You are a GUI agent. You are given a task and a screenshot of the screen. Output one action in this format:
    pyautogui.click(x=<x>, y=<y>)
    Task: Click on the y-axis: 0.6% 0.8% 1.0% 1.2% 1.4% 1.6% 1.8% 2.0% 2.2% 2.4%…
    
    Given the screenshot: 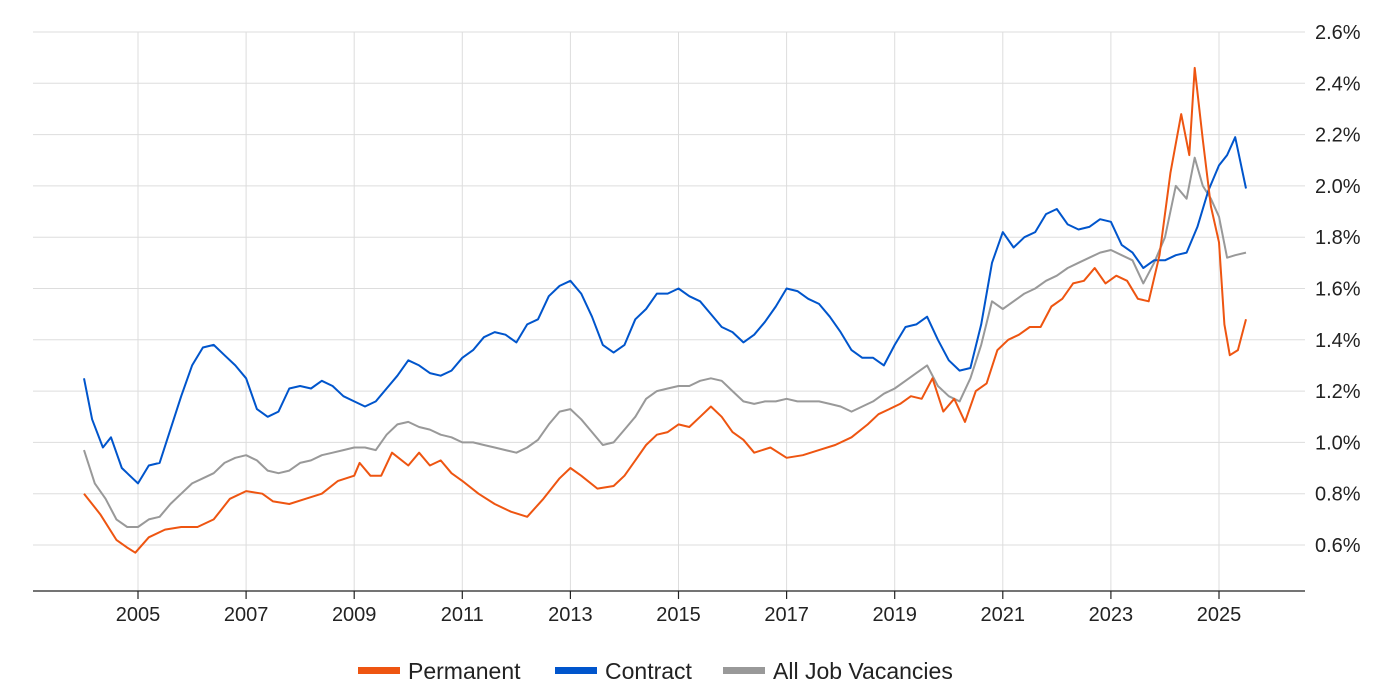 What is the action you would take?
    pyautogui.click(x=1338, y=289)
    